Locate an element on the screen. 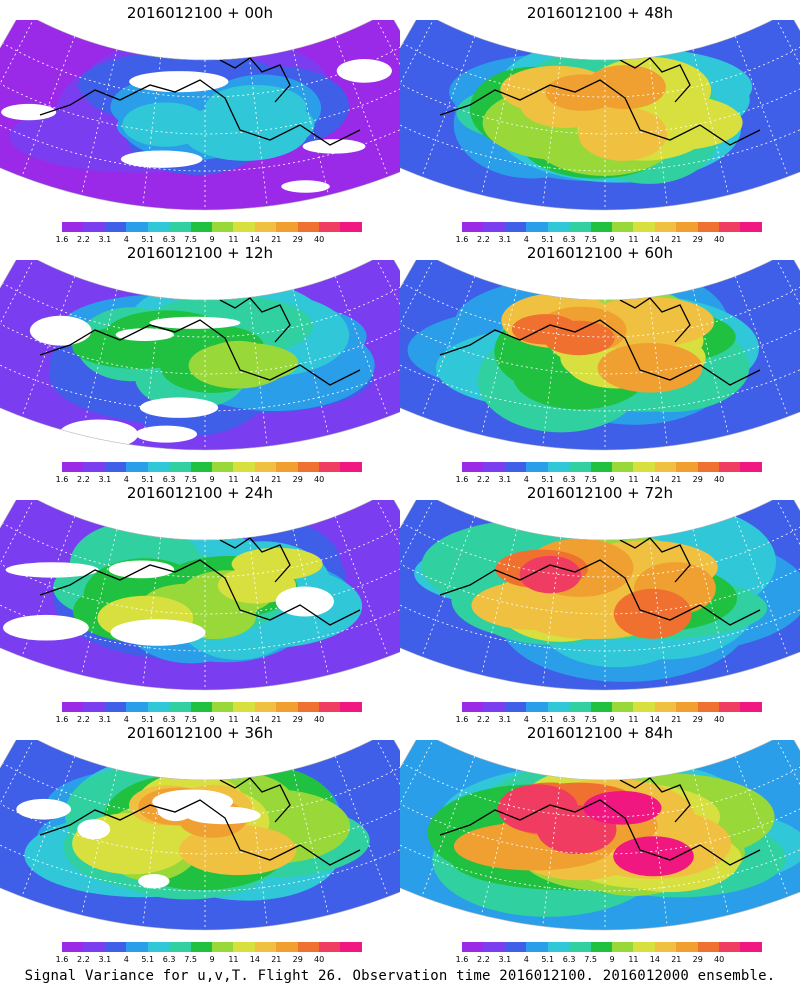 The height and width of the screenshot is (1000, 800). colorbar is located at coordinates (212, 468).